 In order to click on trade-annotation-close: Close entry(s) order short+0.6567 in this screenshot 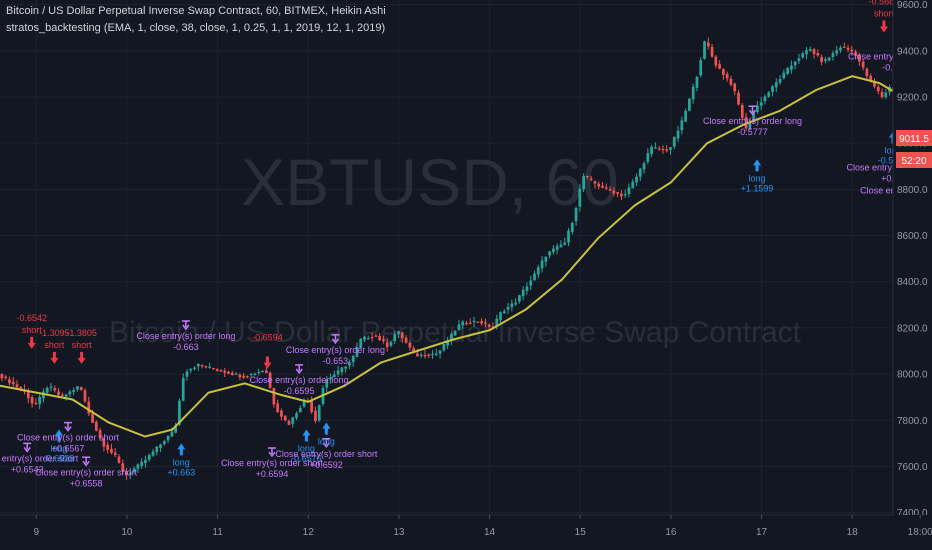, I will do `click(68, 437)`.